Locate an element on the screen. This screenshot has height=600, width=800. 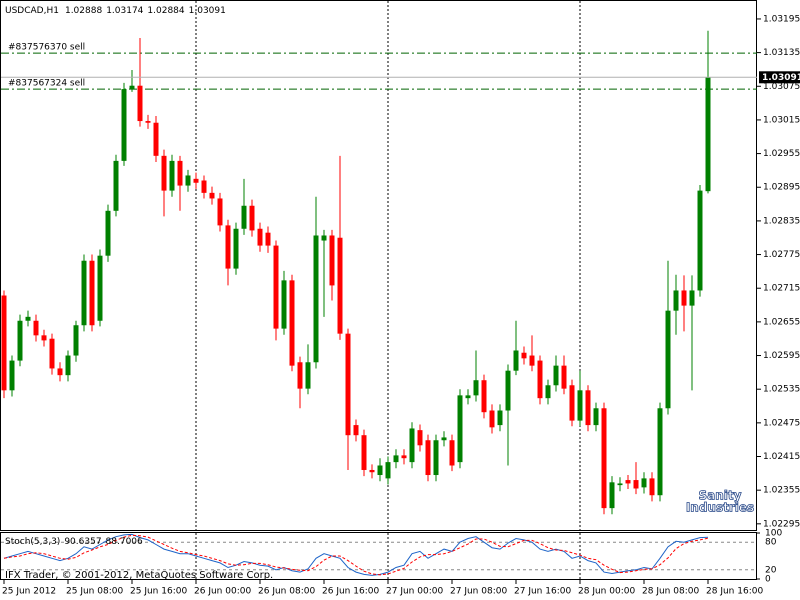
y-tick-label: 1.03015 is located at coordinates (781, 120).